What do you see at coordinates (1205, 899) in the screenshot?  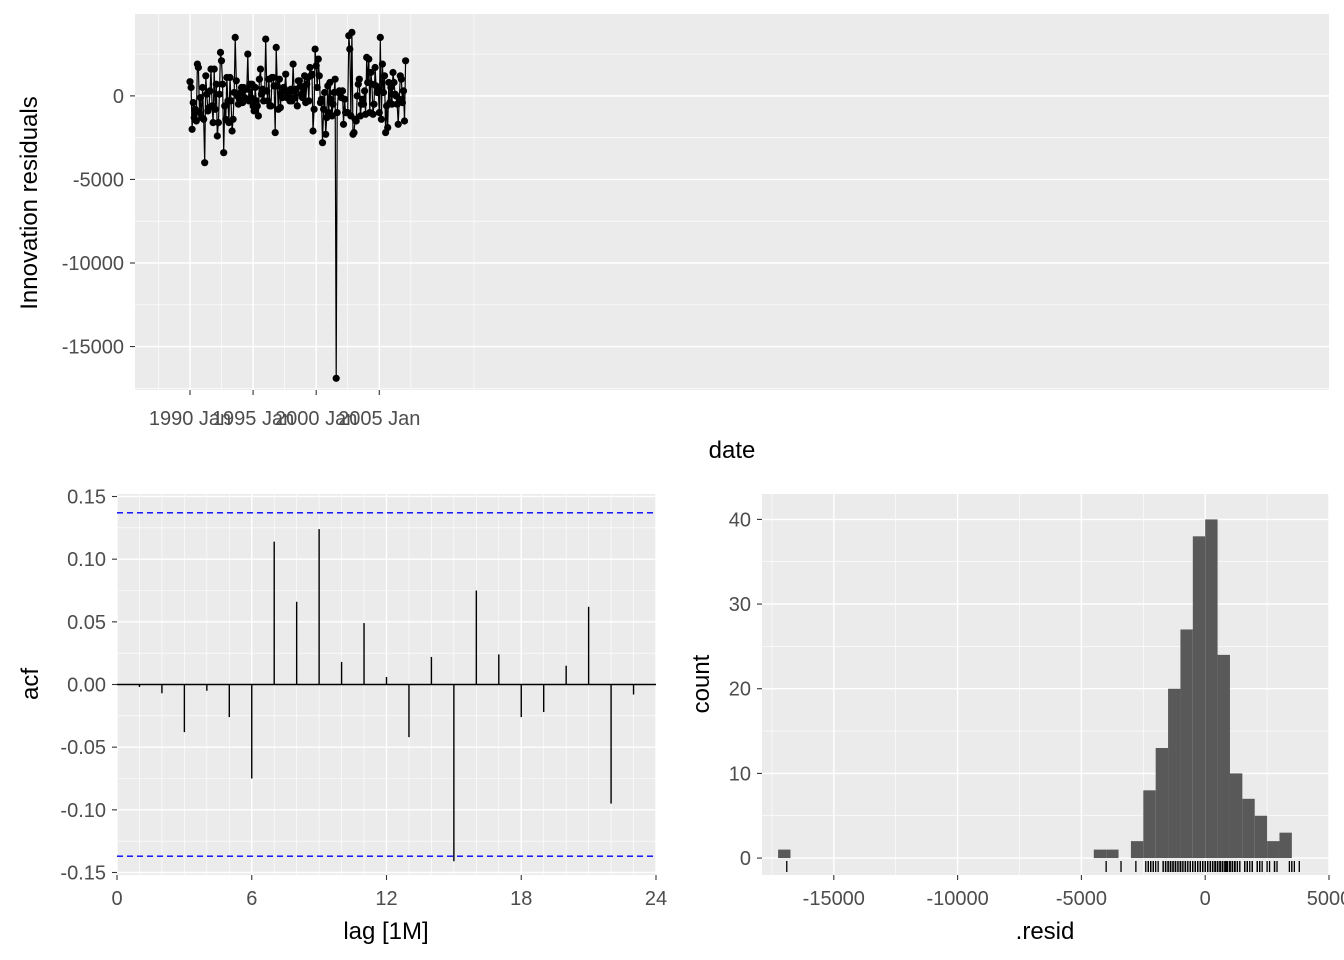 I see `histogram-x-tick-label: 0` at bounding box center [1205, 899].